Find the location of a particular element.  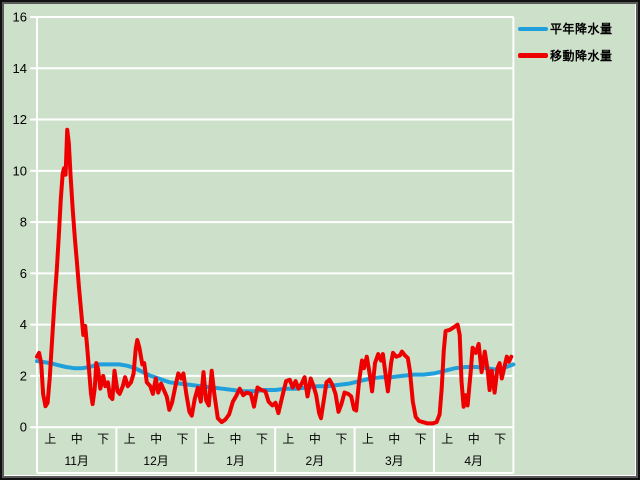

legend-line-swatch-blue is located at coordinates (533, 28).